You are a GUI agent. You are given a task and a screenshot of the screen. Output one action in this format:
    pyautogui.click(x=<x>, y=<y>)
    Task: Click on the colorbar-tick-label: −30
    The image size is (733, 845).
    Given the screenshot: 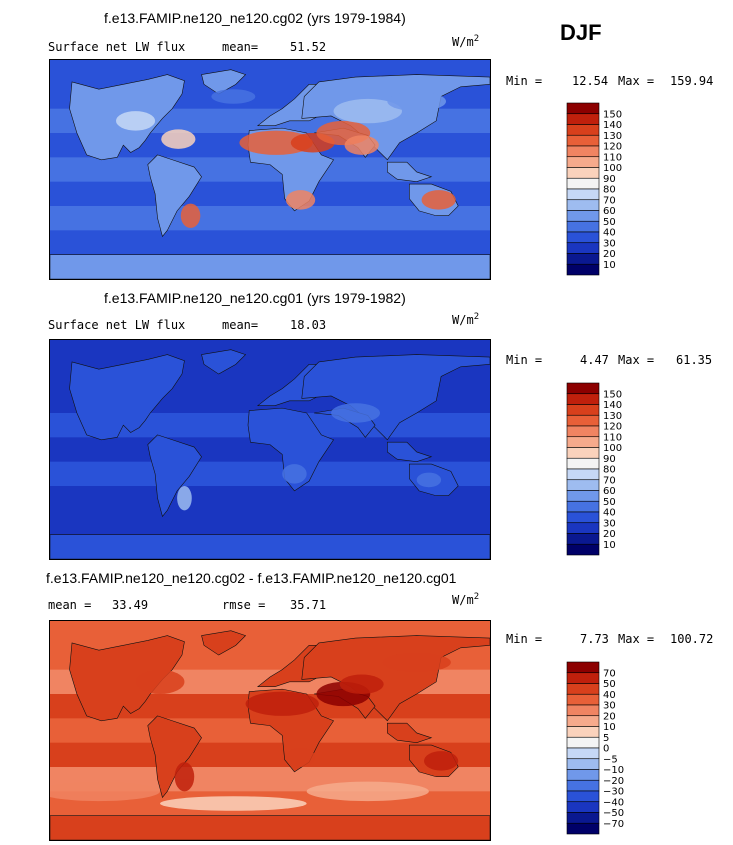 What is the action you would take?
    pyautogui.click(x=613, y=792)
    